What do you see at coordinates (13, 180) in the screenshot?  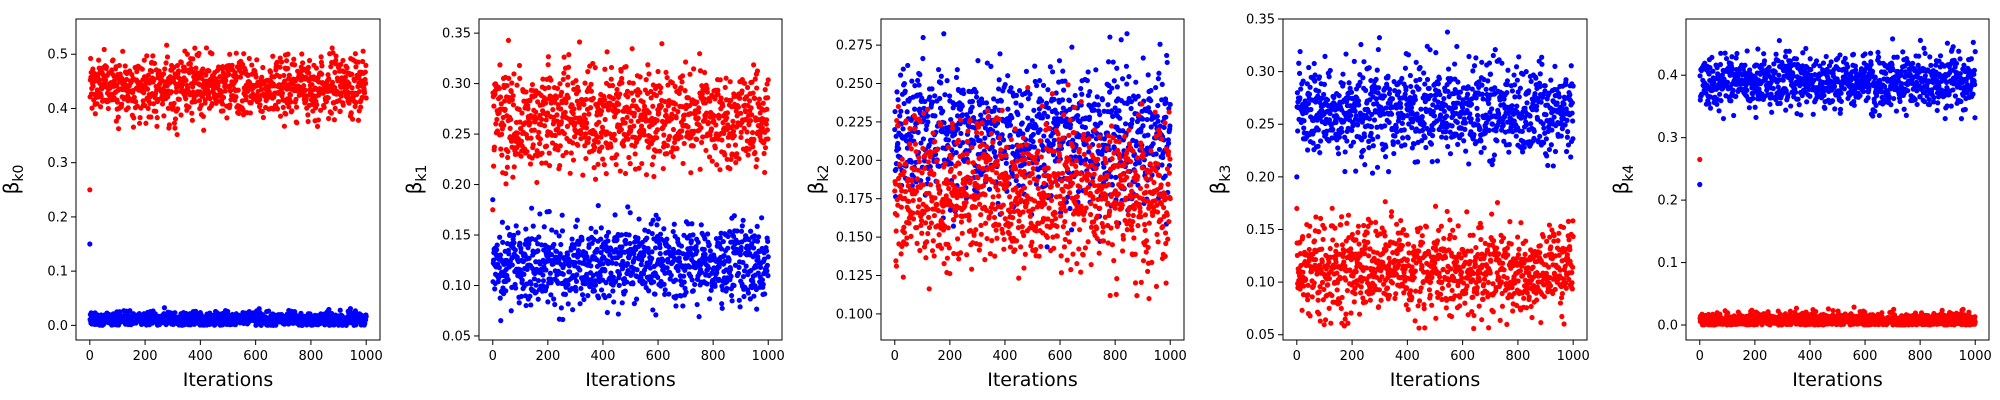 I see `y-axis-label: βk0` at bounding box center [13, 180].